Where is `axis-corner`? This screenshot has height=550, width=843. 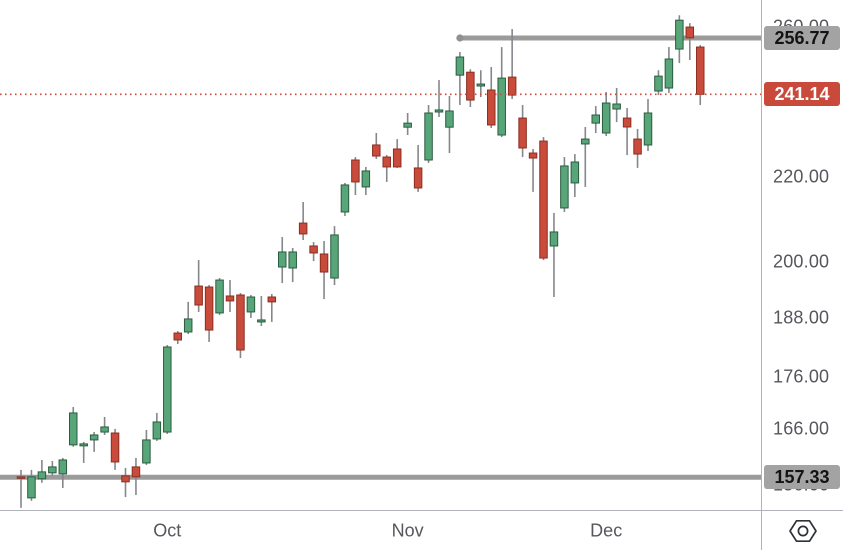 axis-corner is located at coordinates (802, 530).